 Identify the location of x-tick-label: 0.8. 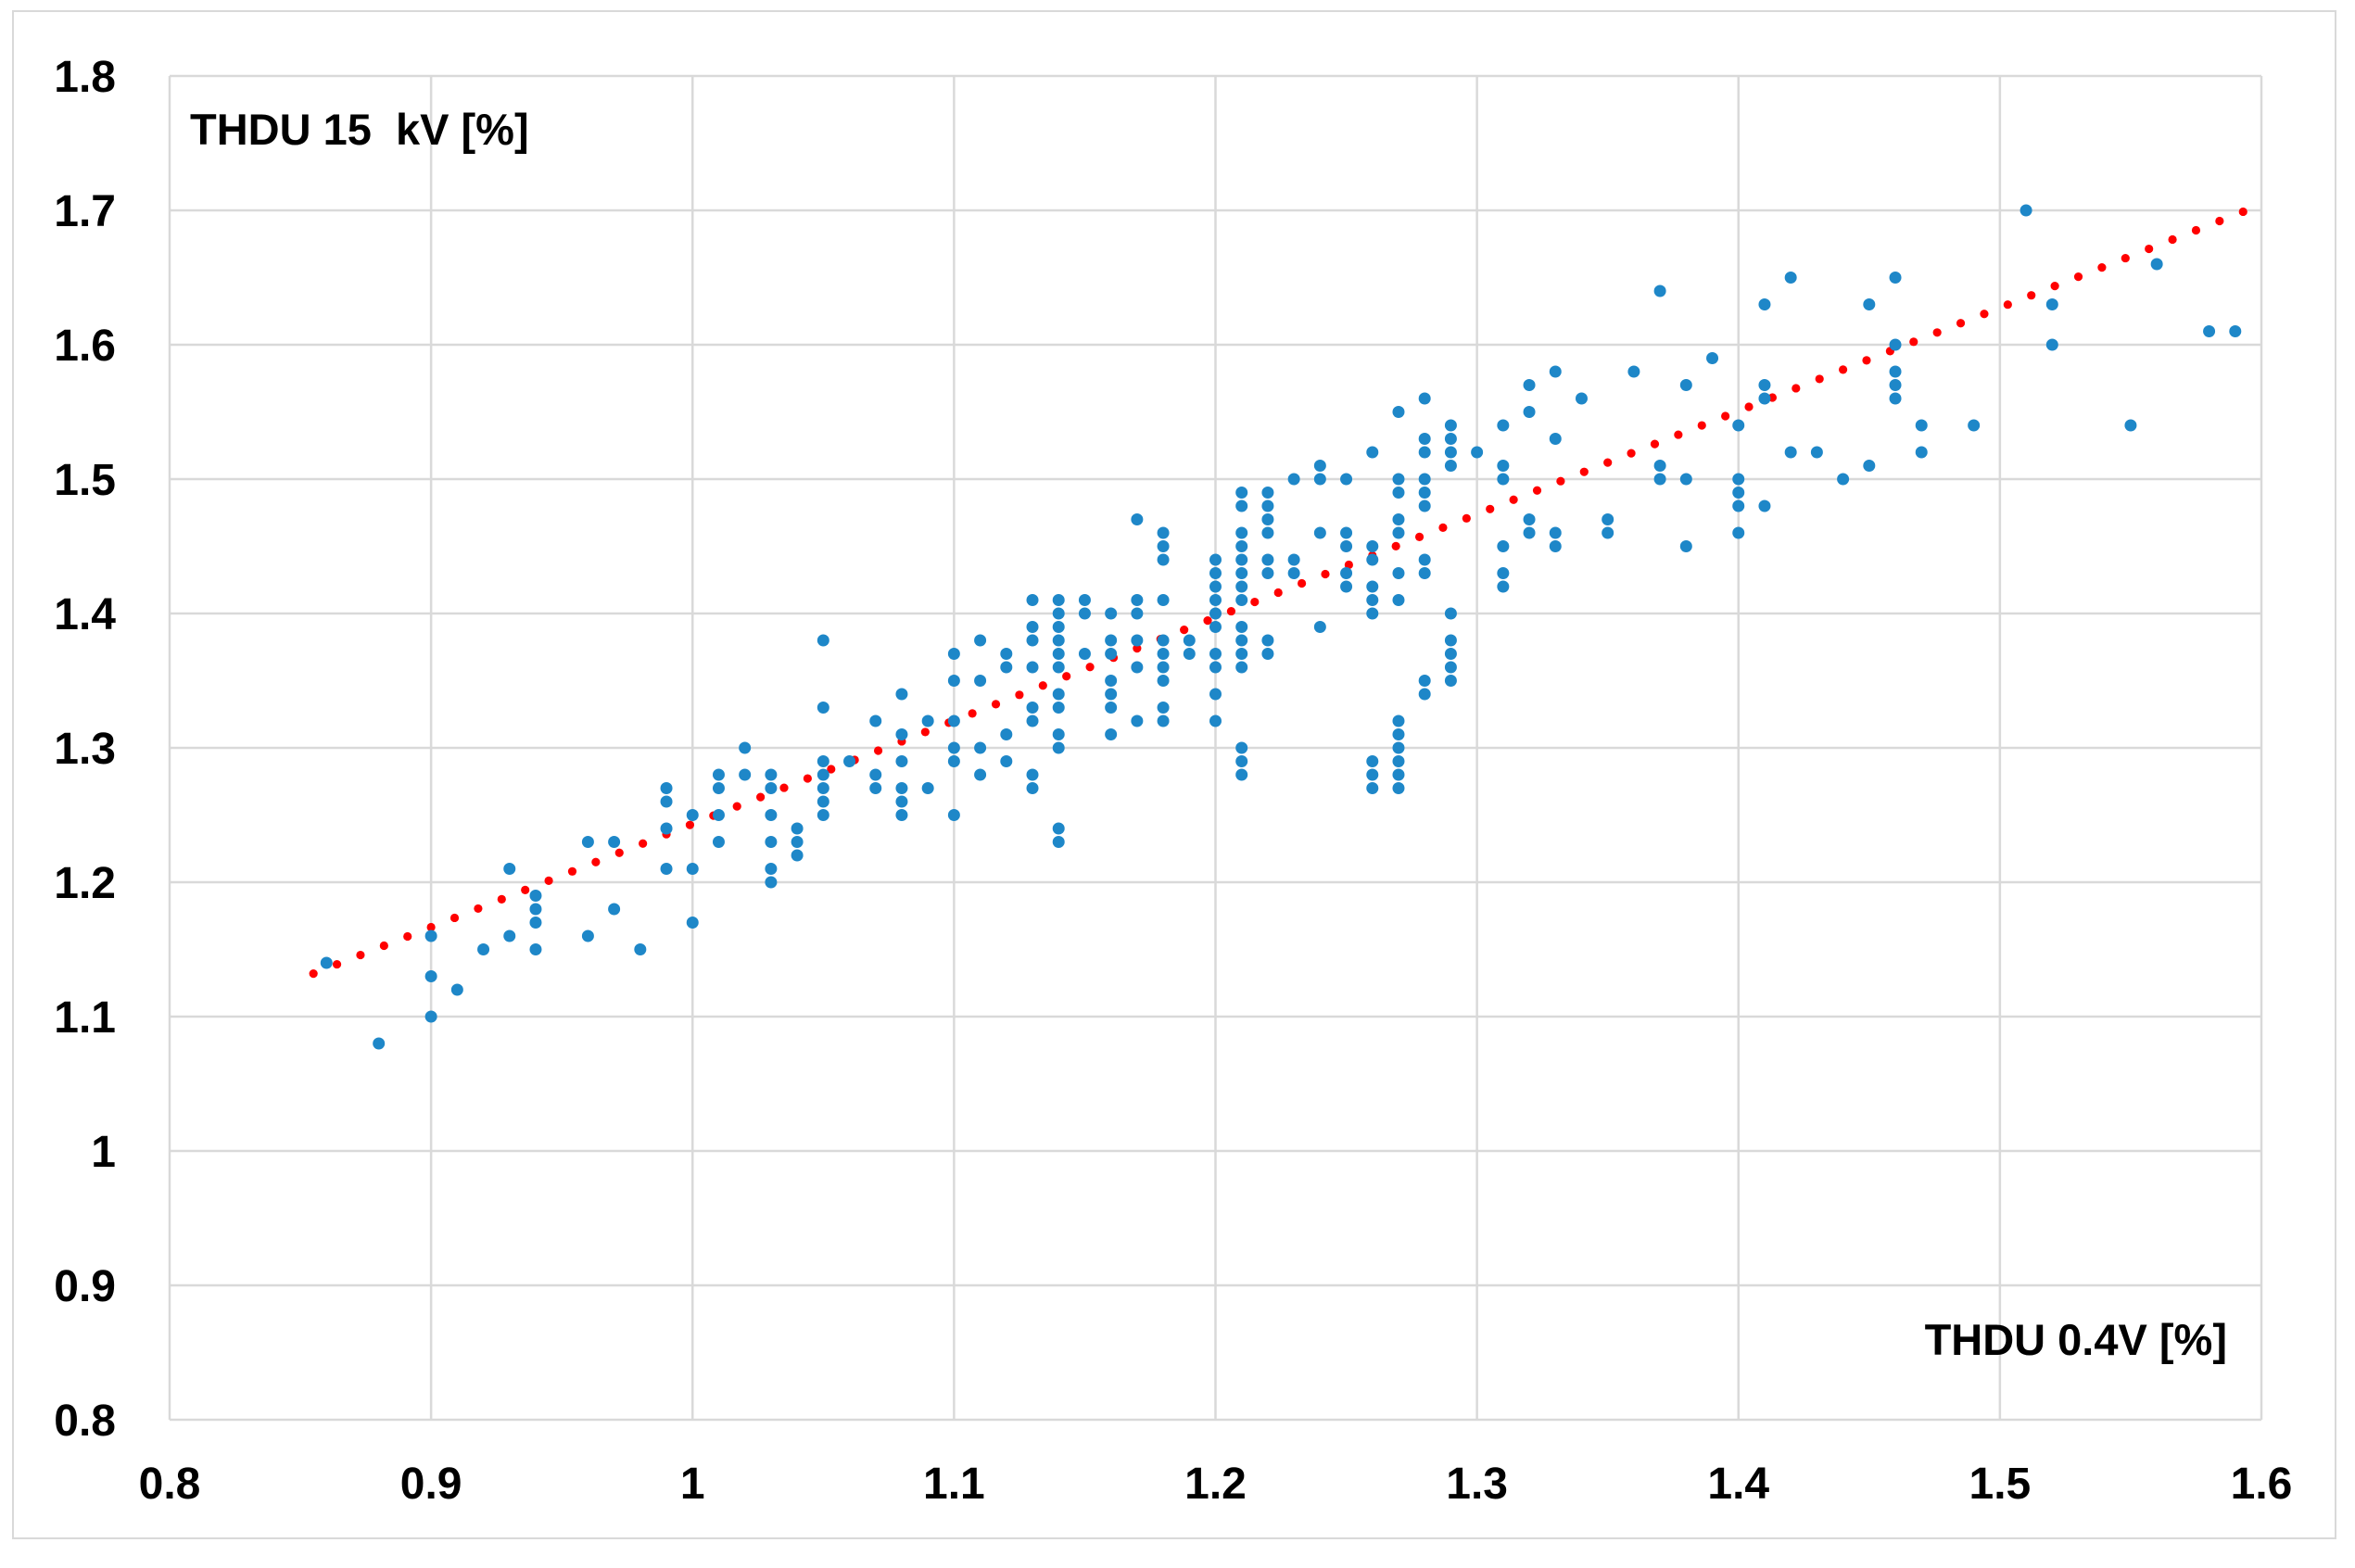
(170, 1484).